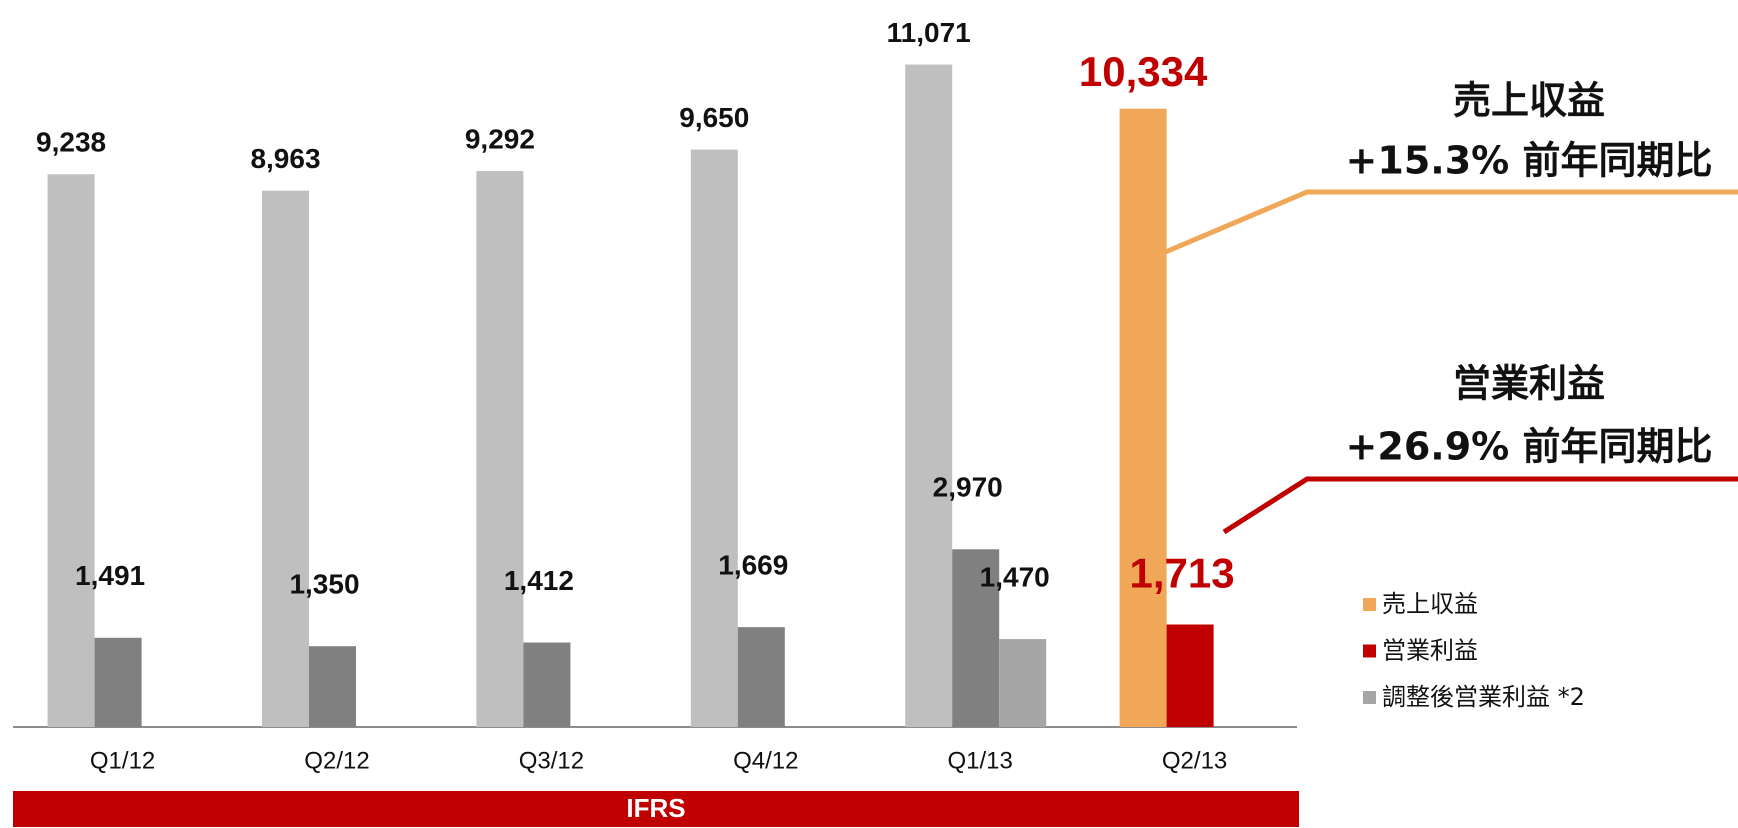 The height and width of the screenshot is (828, 1738). What do you see at coordinates (285, 158) in the screenshot?
I see `value-label: 8,963` at bounding box center [285, 158].